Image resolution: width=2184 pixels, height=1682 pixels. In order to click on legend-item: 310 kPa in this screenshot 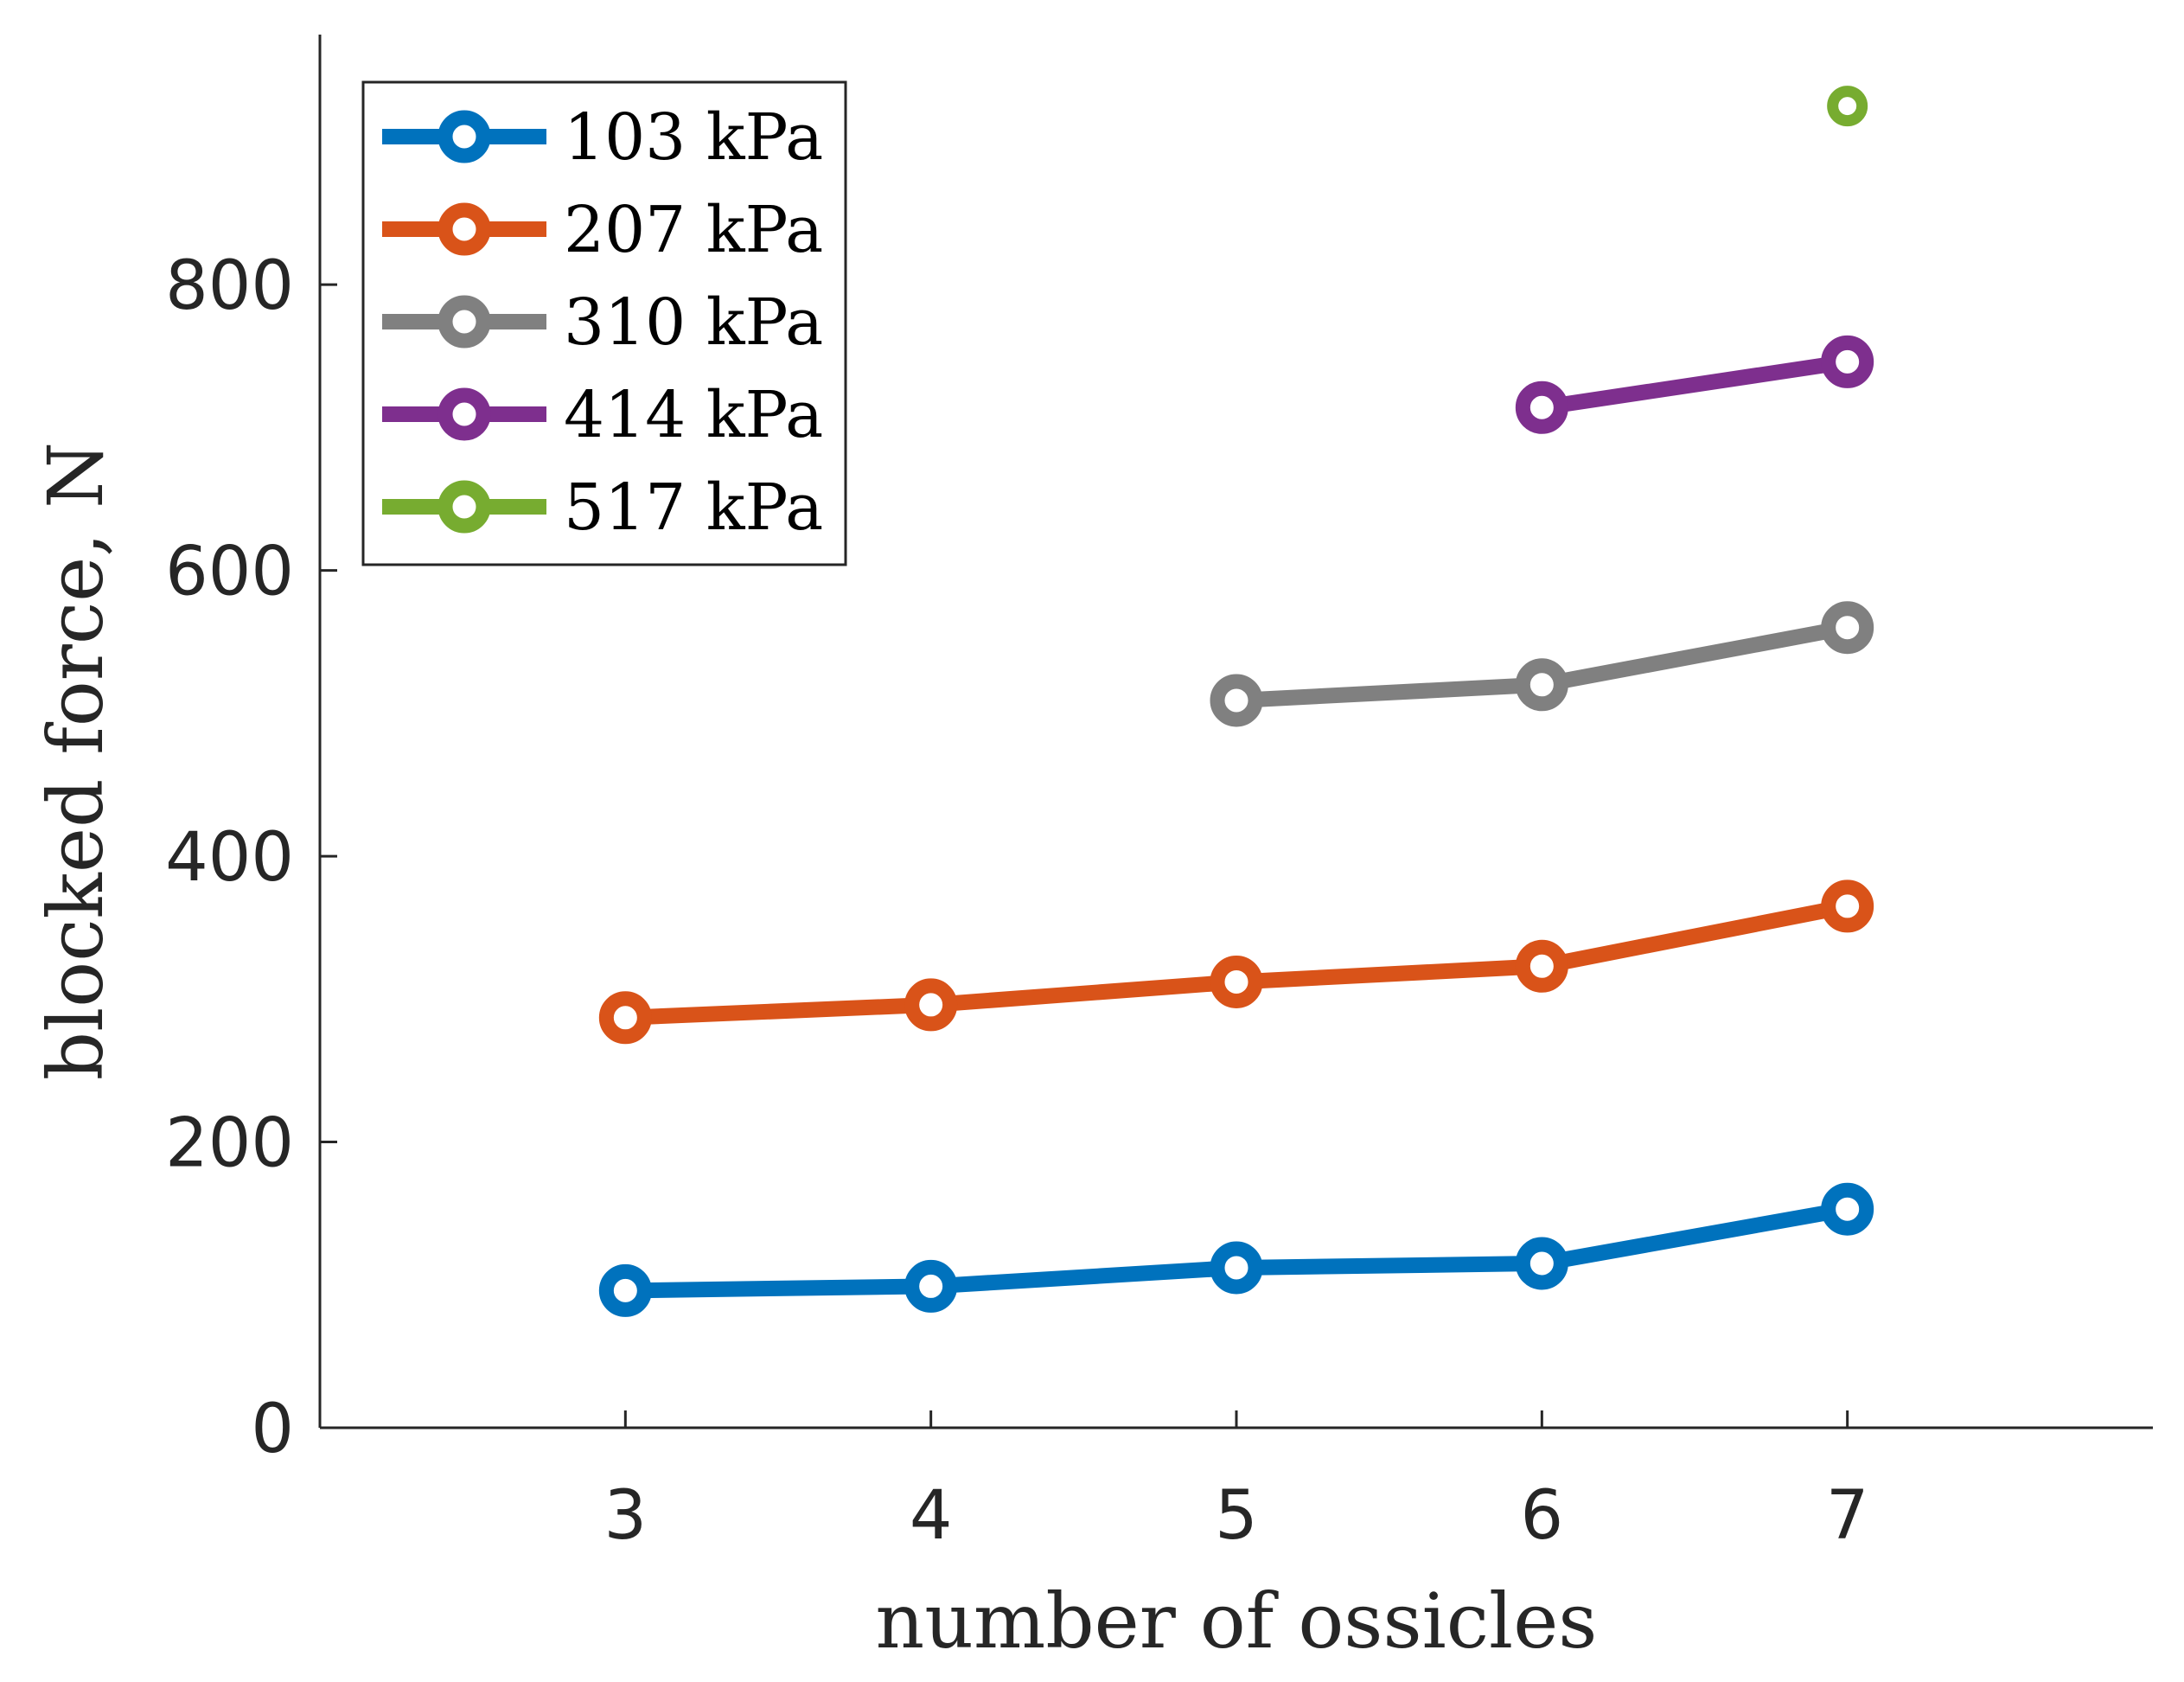, I will do `click(602, 323)`.